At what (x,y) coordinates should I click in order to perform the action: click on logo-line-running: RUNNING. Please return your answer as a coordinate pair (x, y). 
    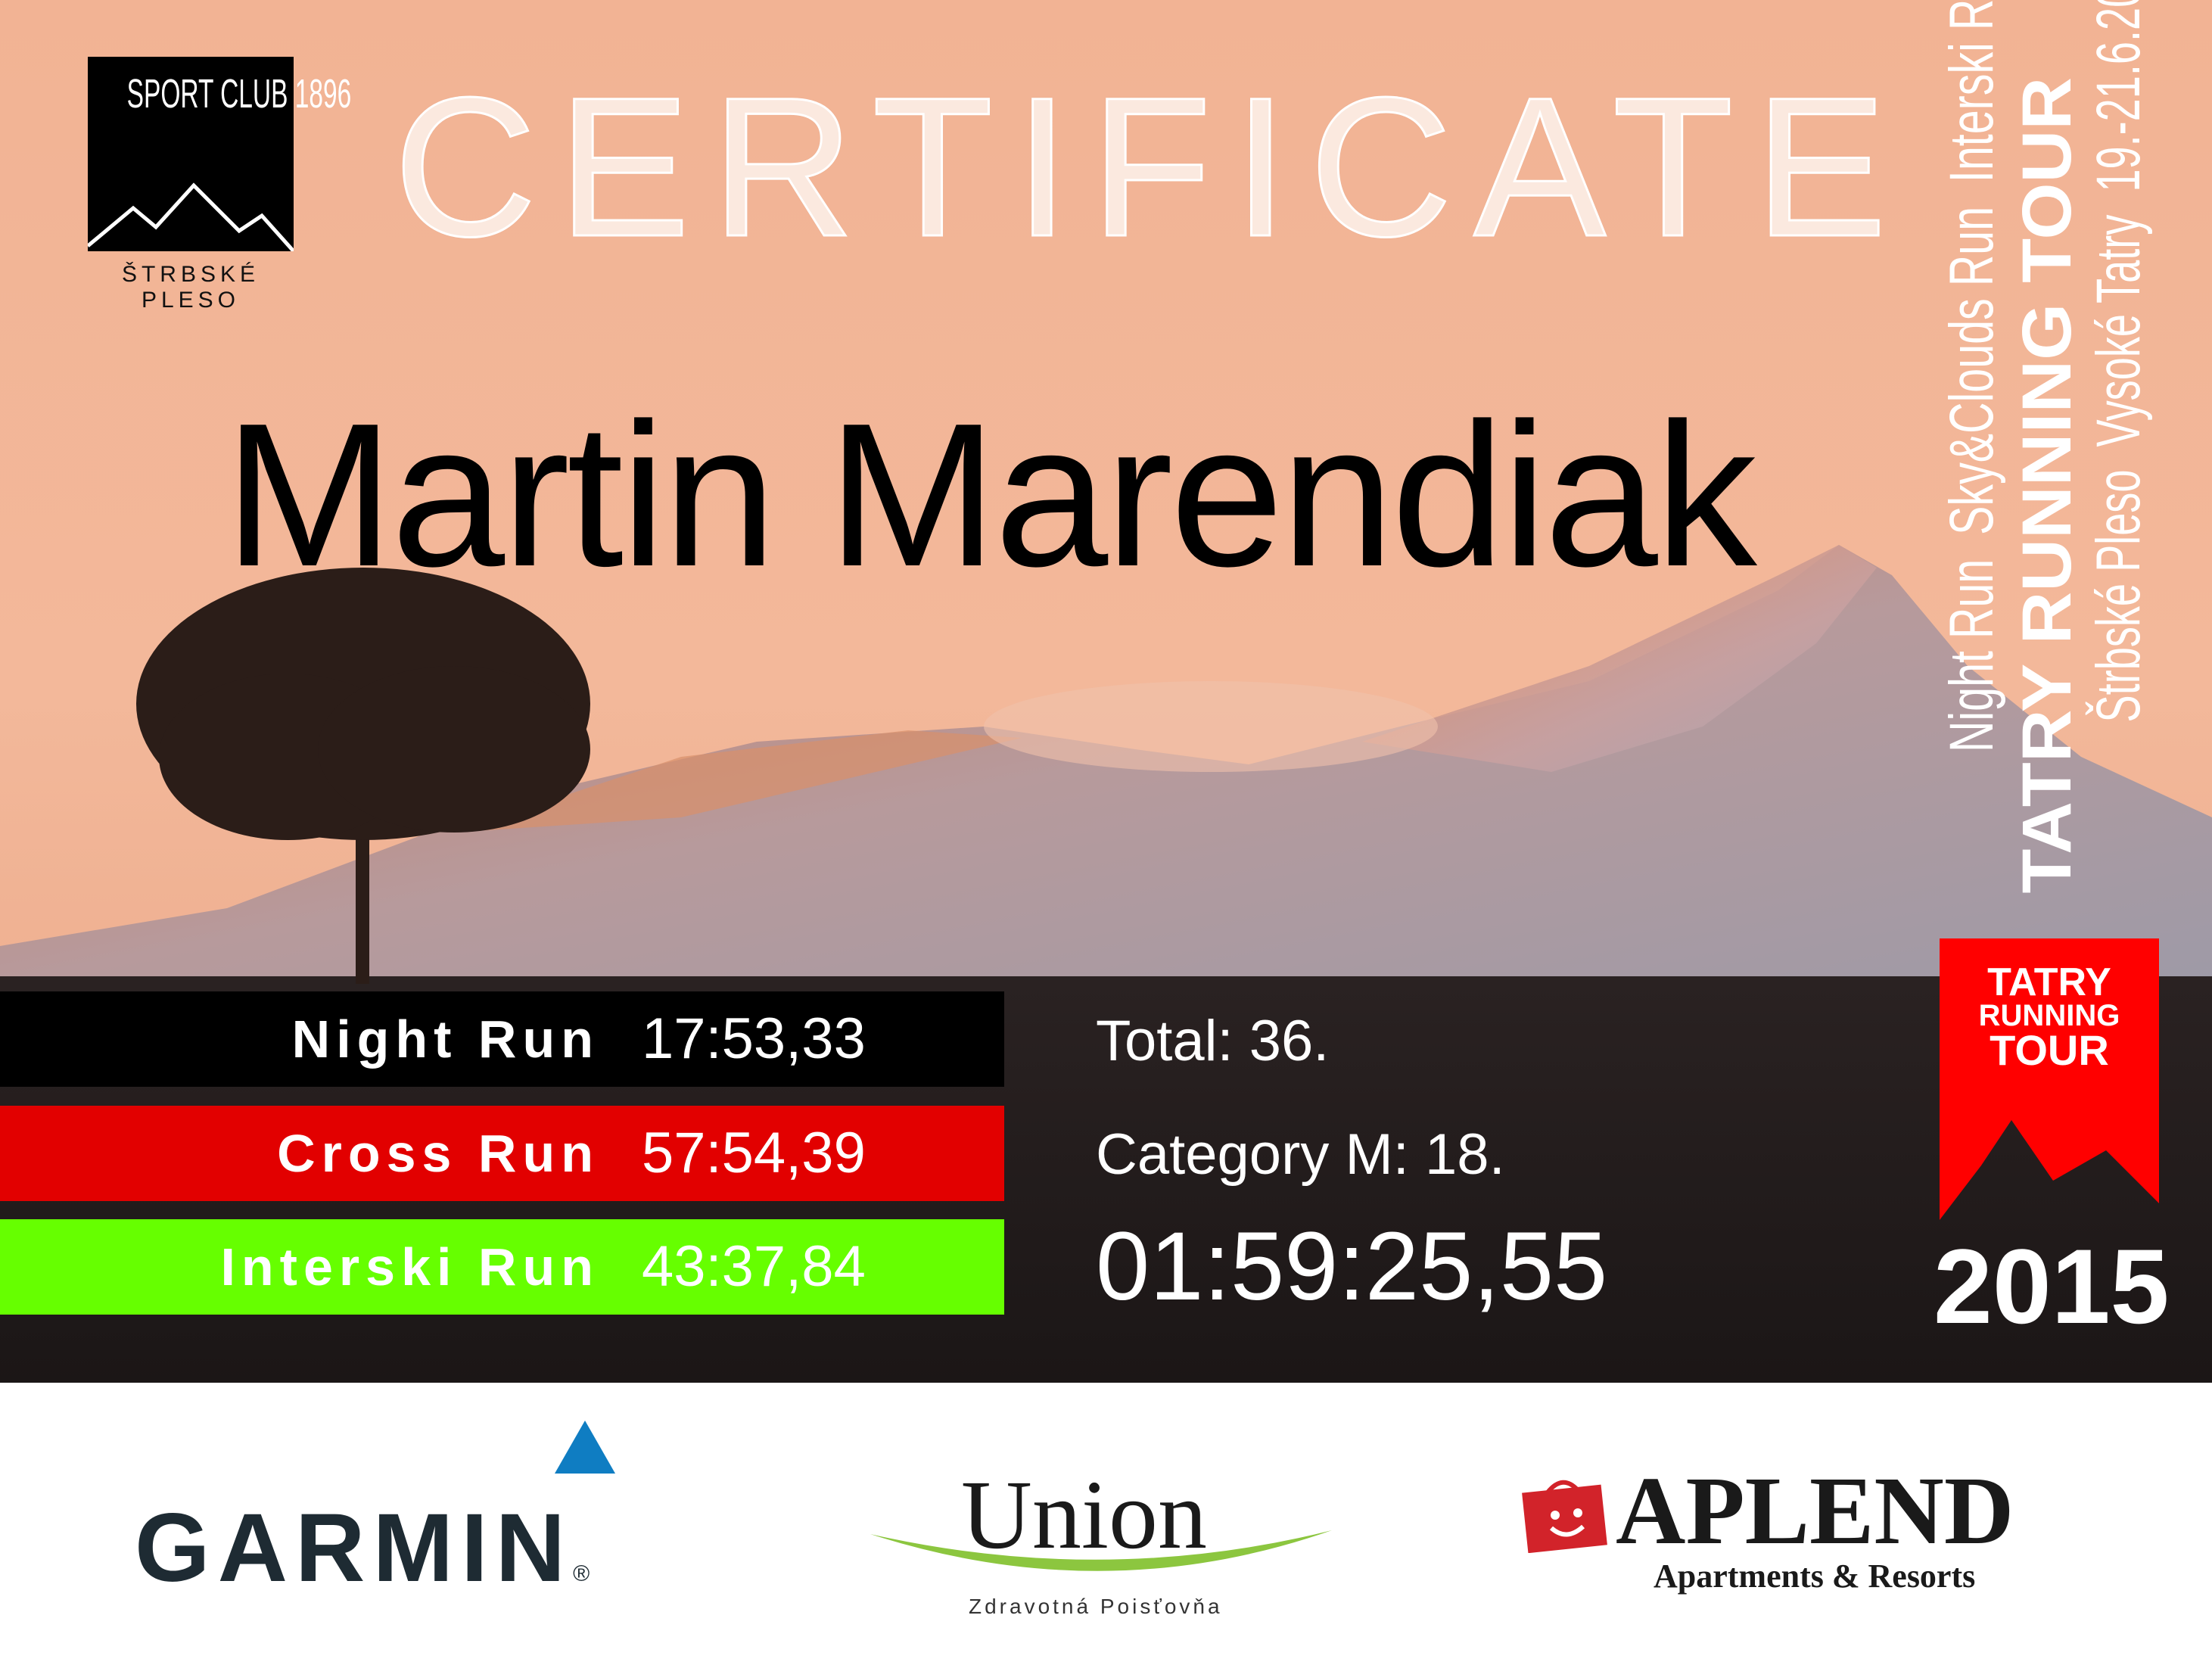
    Looking at the image, I should click on (2049, 1016).